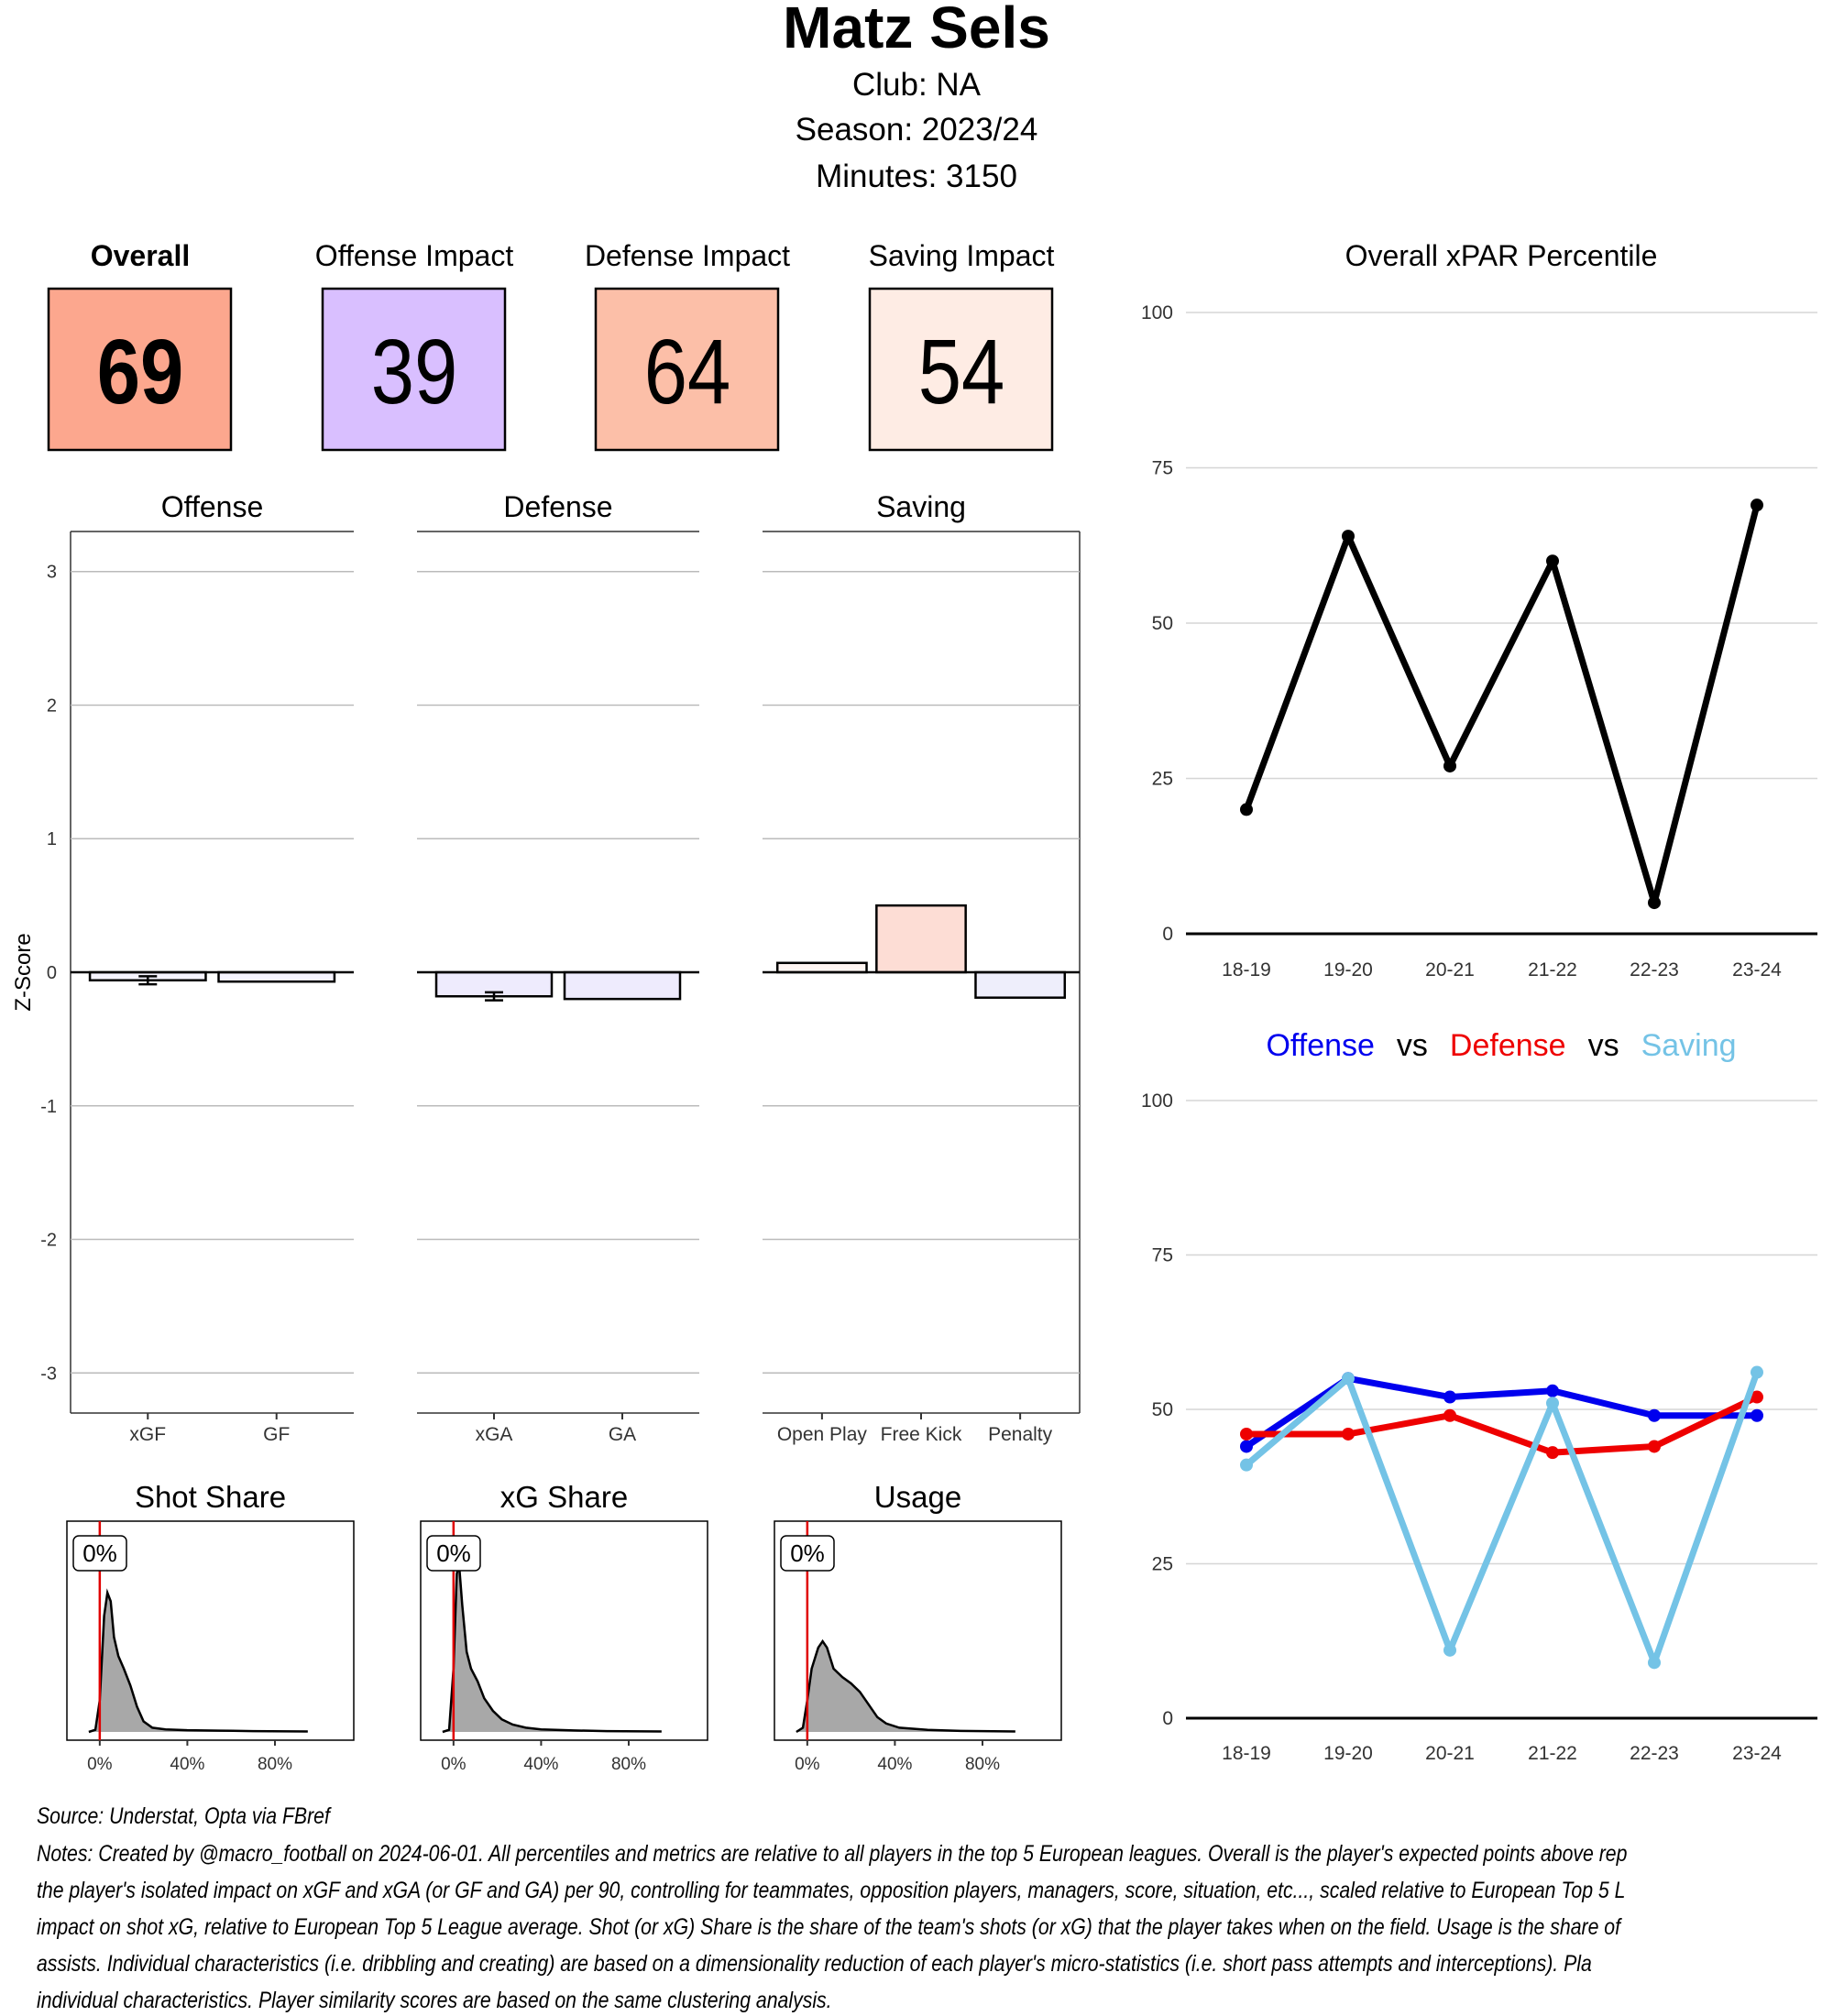  I want to click on impact-value: 39, so click(414, 371).